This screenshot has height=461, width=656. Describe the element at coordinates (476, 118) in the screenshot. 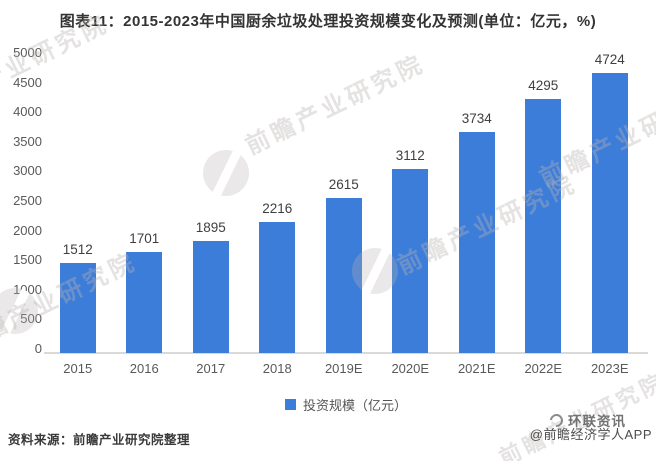

I see `bar-value-label: 3734` at that location.